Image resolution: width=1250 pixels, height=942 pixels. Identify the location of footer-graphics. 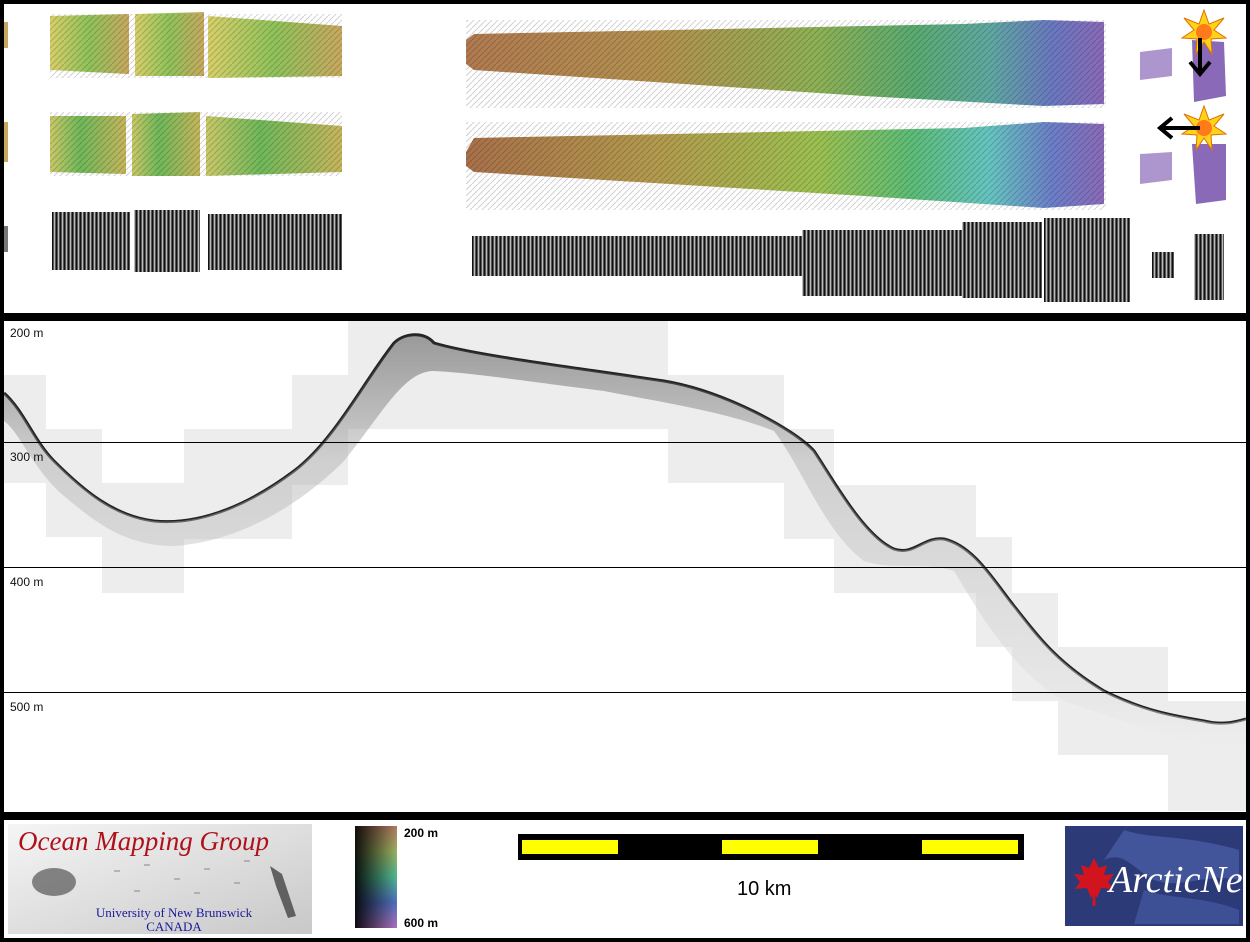
(625, 879).